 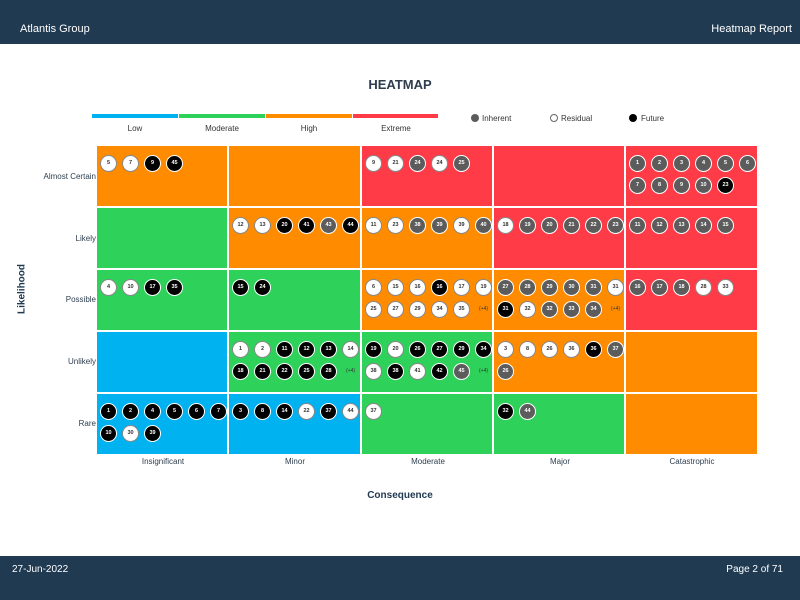 What do you see at coordinates (428, 239) in the screenshot?
I see `heatmap-cell: 11 23 38 39 39 40` at bounding box center [428, 239].